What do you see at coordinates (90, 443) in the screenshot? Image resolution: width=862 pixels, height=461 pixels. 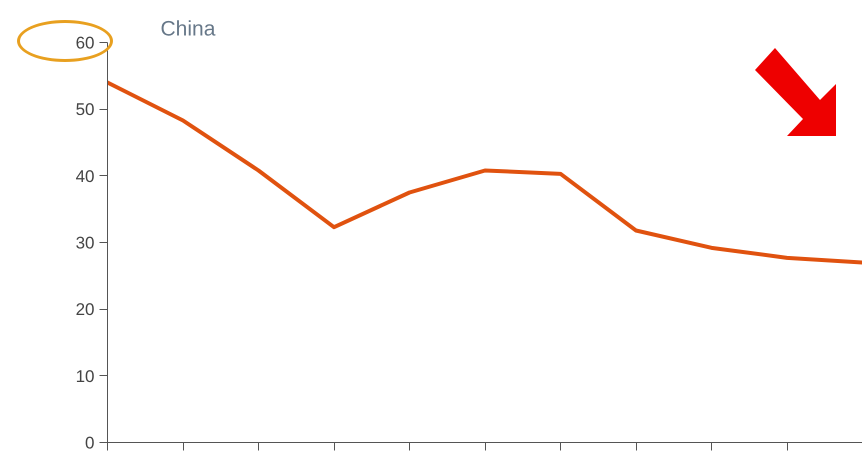 I see `y-tick-label: 0` at bounding box center [90, 443].